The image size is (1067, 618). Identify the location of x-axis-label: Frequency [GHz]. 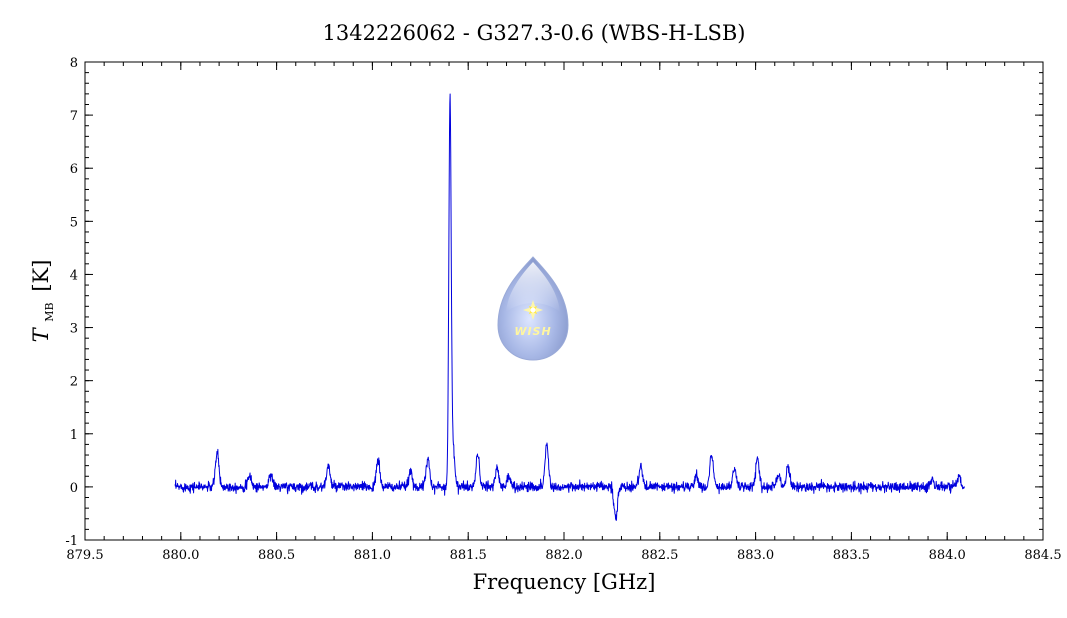
(564, 582).